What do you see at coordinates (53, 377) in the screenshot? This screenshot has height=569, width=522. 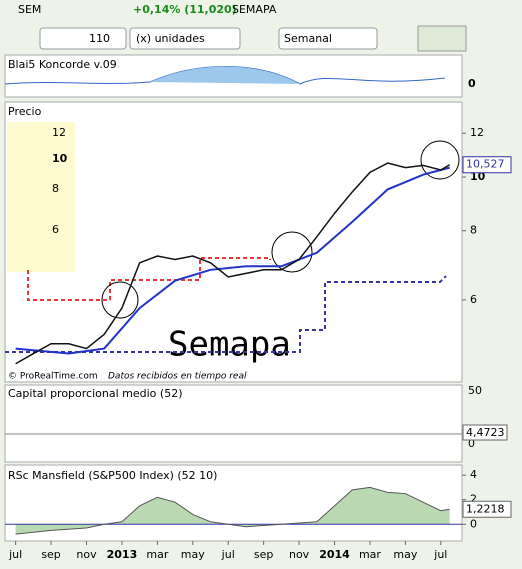 I see `credit: © ProRealTime.com` at bounding box center [53, 377].